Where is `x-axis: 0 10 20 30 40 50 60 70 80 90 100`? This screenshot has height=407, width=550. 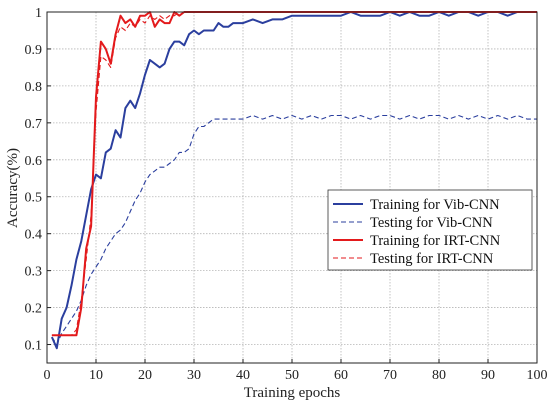
x-axis: 0 10 20 30 40 50 60 70 80 90 100 is located at coordinates (296, 371).